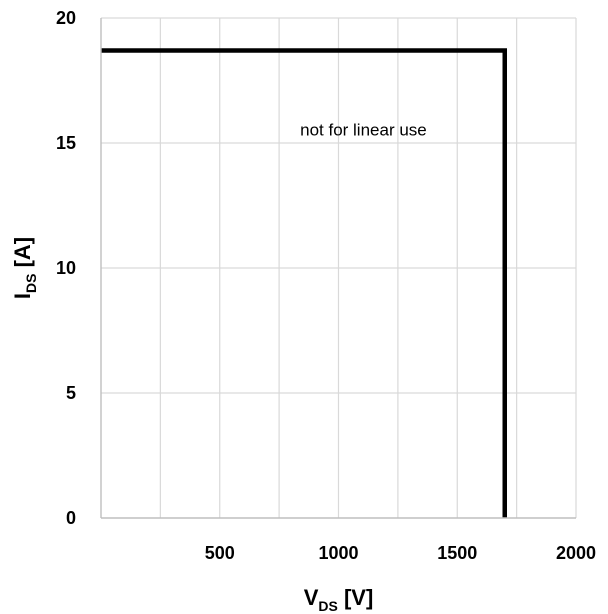 Image resolution: width=608 pixels, height=614 pixels. Describe the element at coordinates (66, 18) in the screenshot. I see `y-tick-label: 20` at that location.